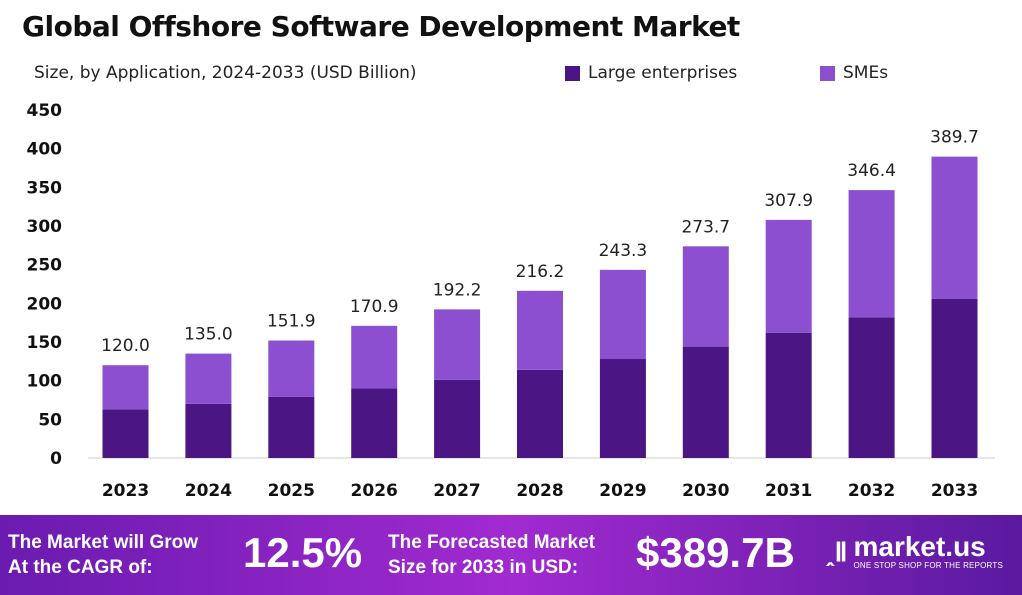 Image resolution: width=1022 pixels, height=595 pixels. What do you see at coordinates (45, 343) in the screenshot?
I see `y-tick-label: 150` at bounding box center [45, 343].